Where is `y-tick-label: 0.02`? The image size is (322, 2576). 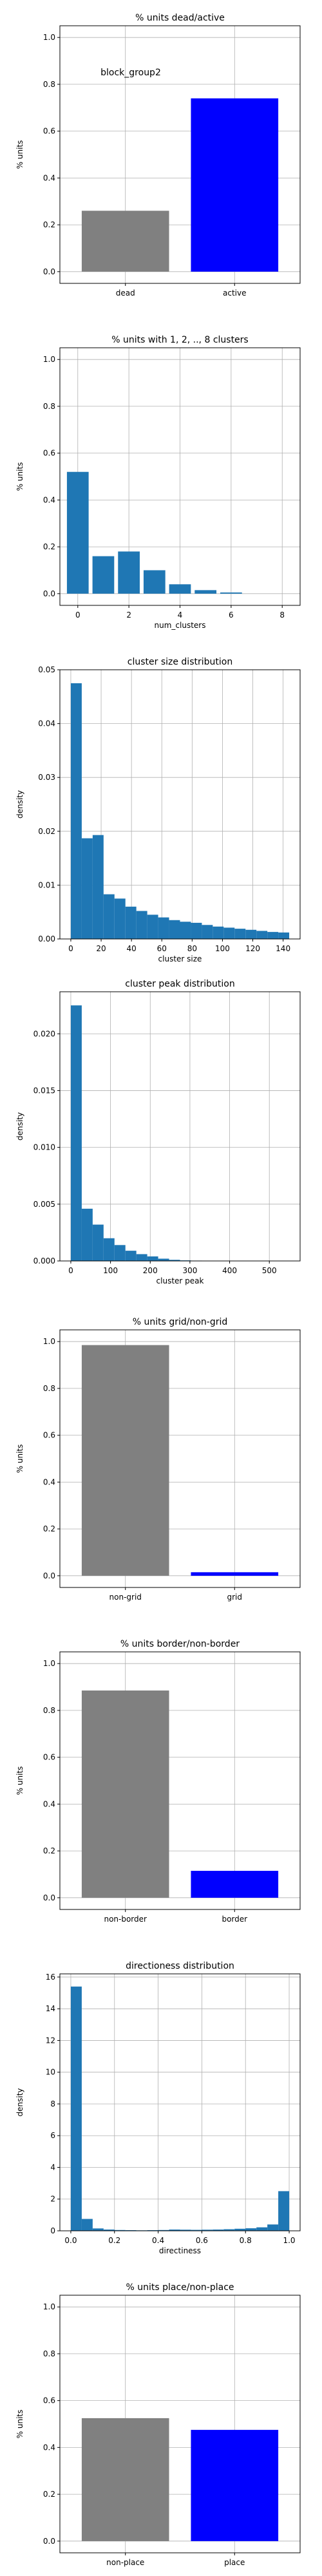
y-tick-label: 0.02 is located at coordinates (46, 831).